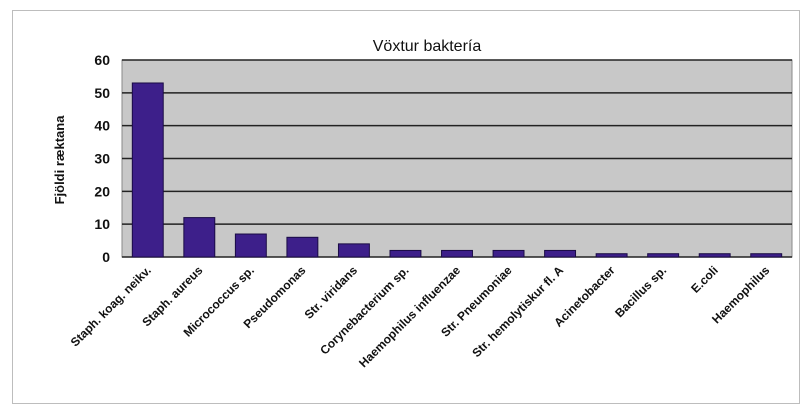  What do you see at coordinates (704, 279) in the screenshot?
I see `x-tick-label: E.coli` at bounding box center [704, 279].